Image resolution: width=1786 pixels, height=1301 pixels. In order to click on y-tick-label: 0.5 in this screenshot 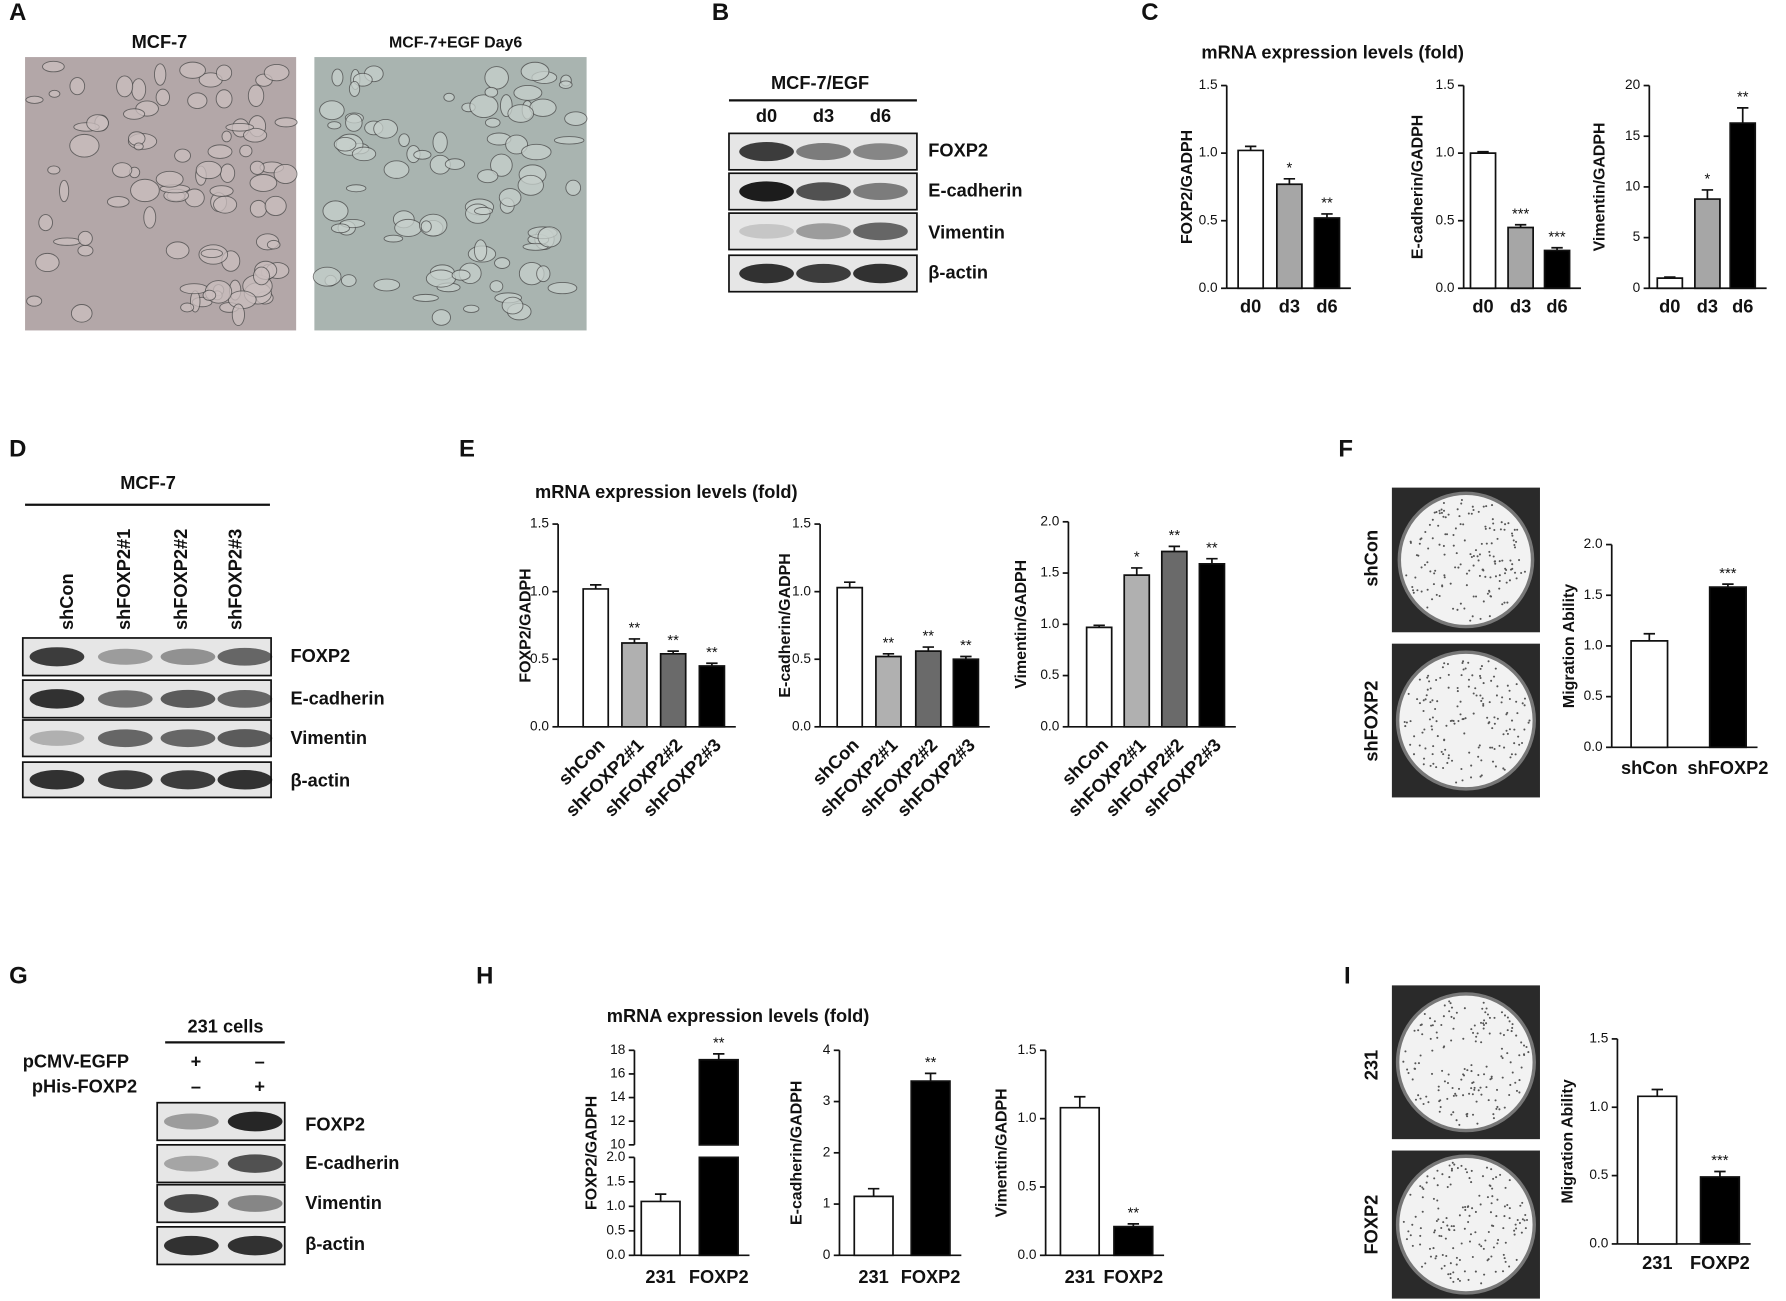, I will do `click(1445, 219)`.